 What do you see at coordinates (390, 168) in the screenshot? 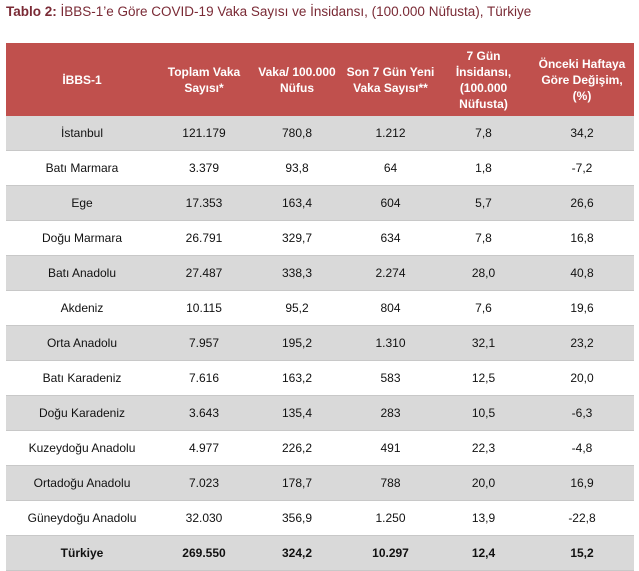
I see `value-cell: 64` at bounding box center [390, 168].